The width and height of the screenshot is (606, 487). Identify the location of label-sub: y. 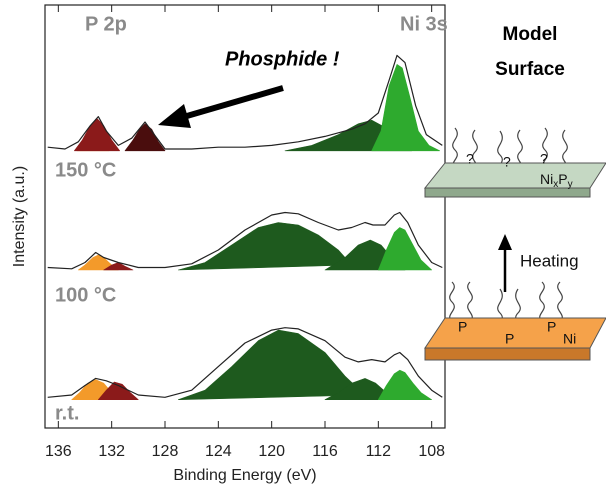
(570, 184).